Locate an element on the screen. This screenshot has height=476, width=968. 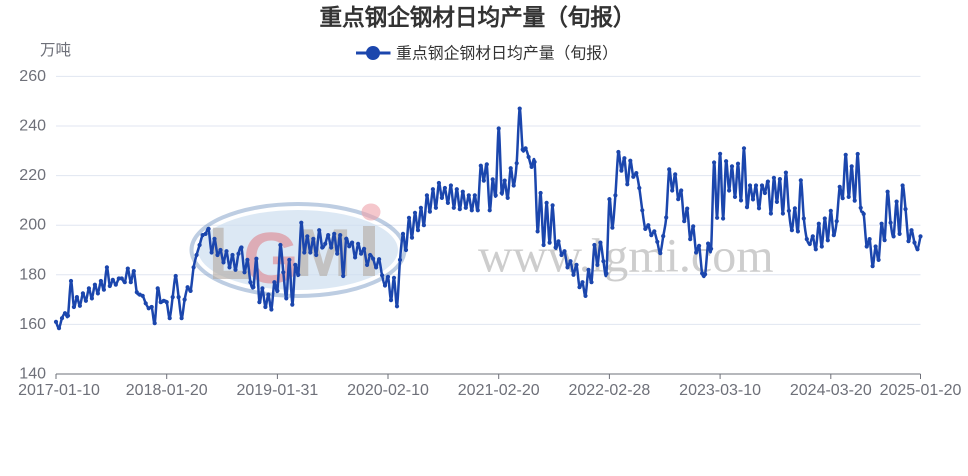
svg-text: 2022-02-28 is located at coordinates (609, 390).